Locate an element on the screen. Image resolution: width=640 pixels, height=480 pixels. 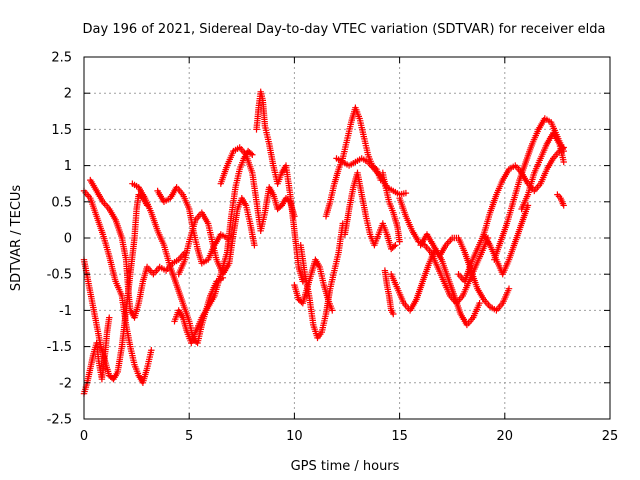
y-tick-label: -2 is located at coordinates (65, 383).